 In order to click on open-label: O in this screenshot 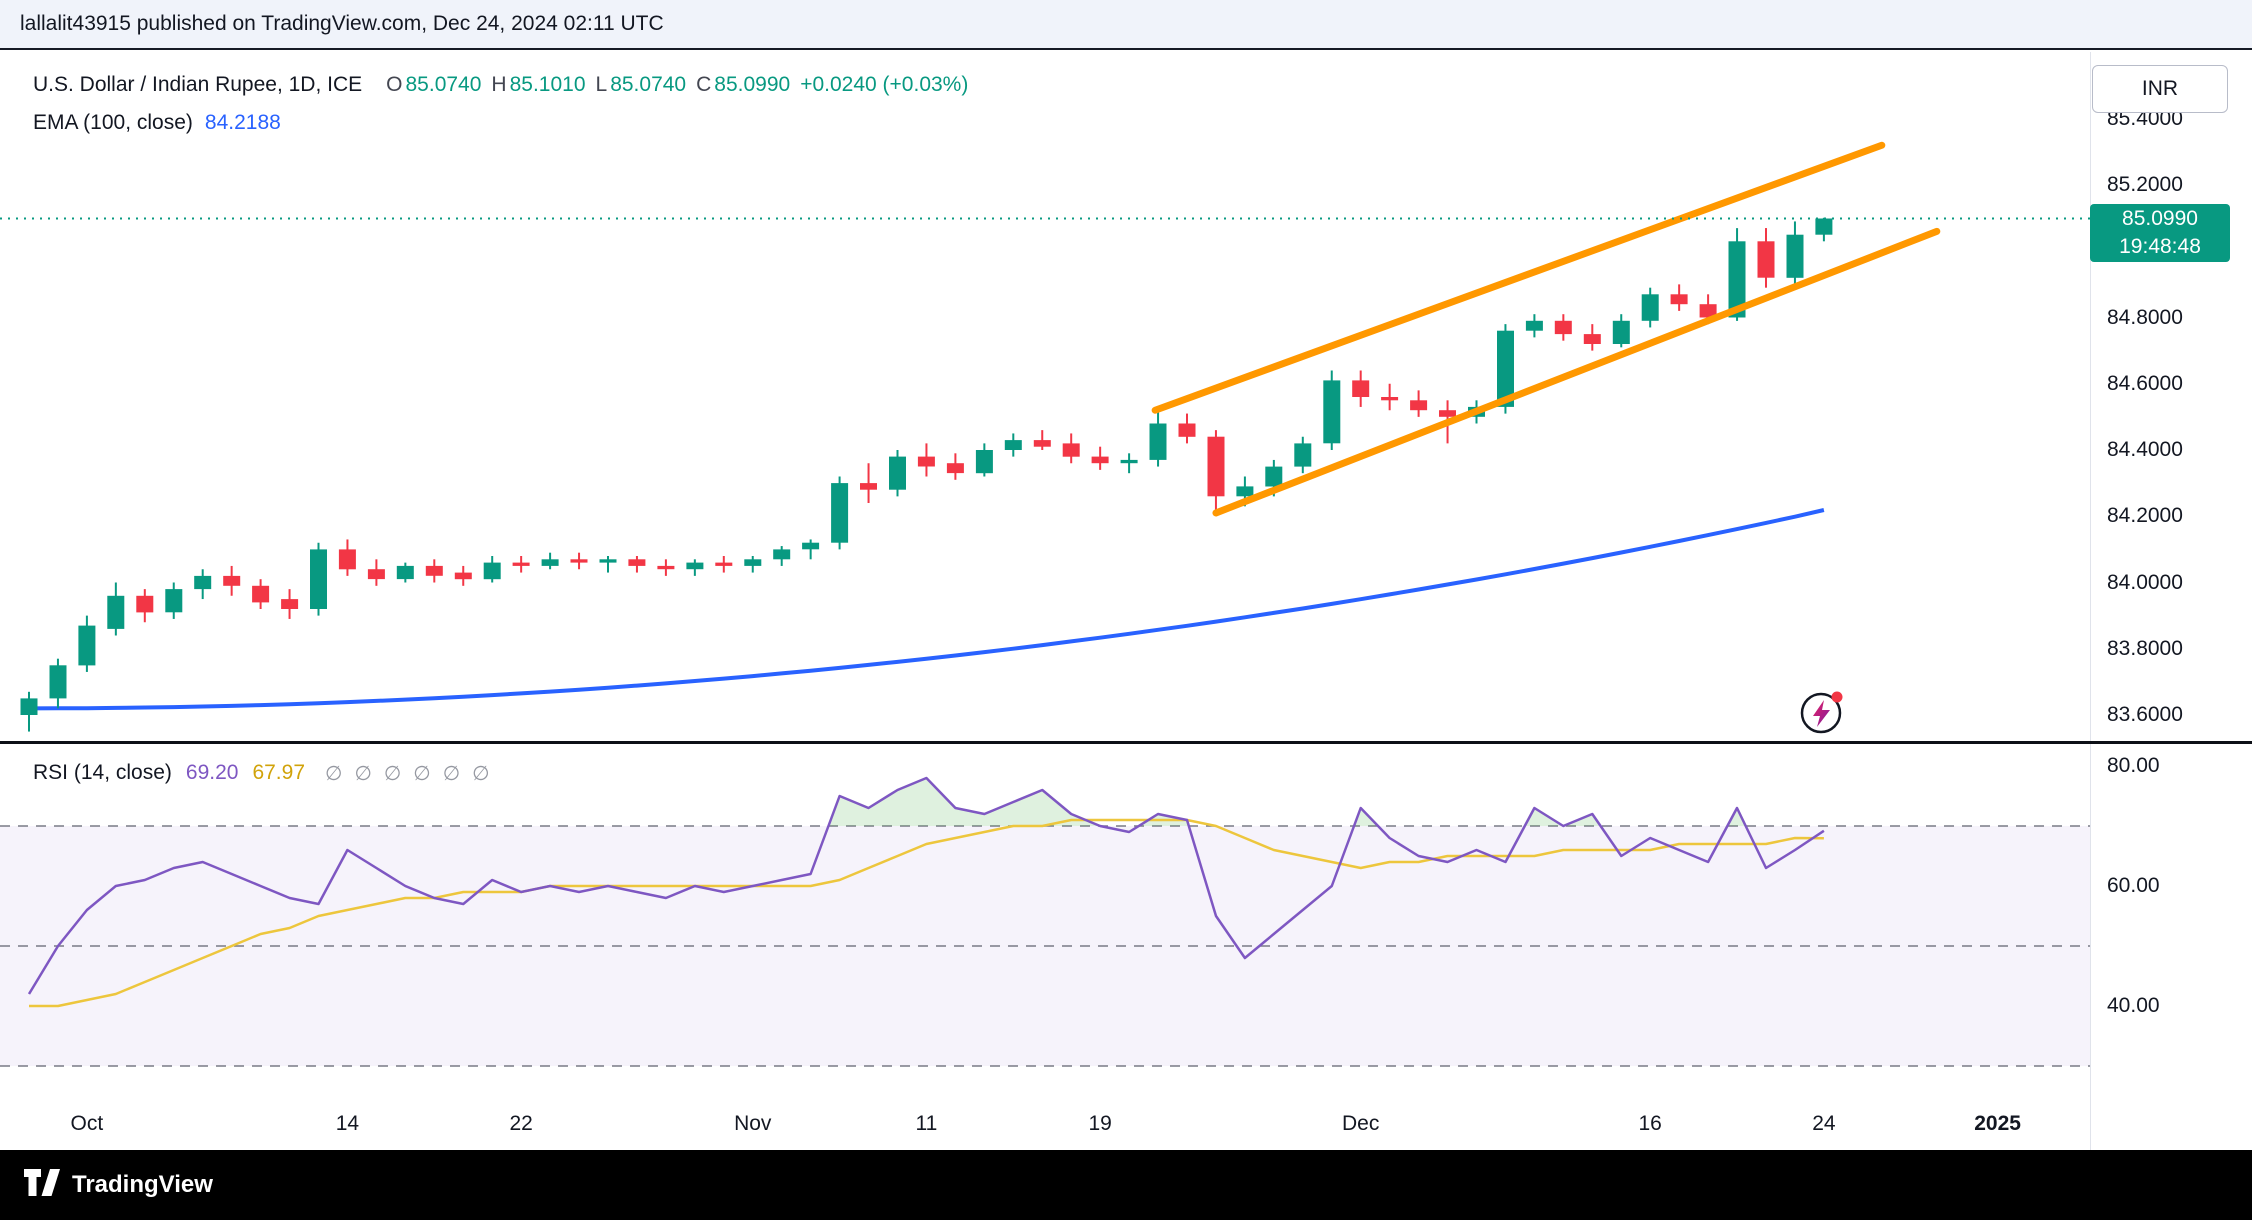, I will do `click(394, 84)`.